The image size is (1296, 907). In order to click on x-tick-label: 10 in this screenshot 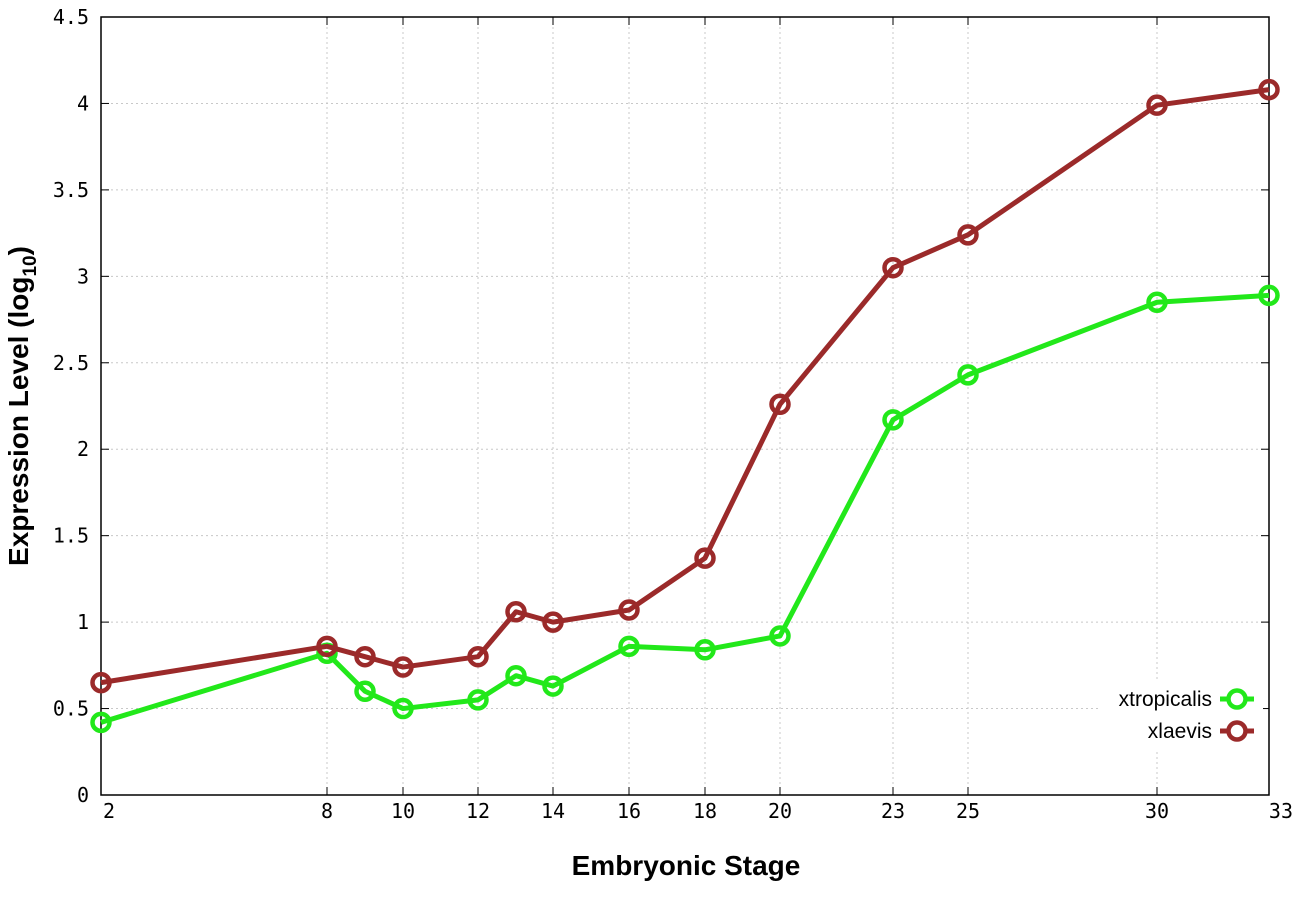, I will do `click(403, 811)`.